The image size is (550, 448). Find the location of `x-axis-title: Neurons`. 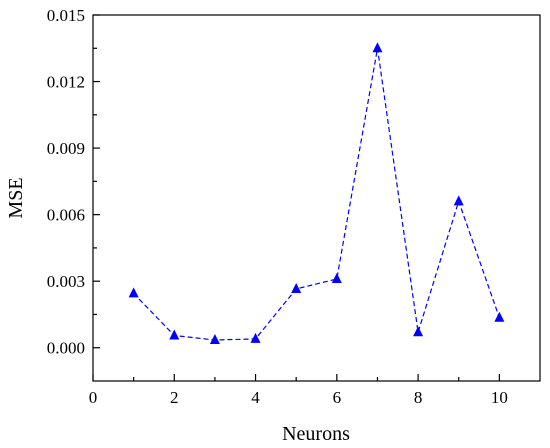

x-axis-title: Neurons is located at coordinates (316, 434).